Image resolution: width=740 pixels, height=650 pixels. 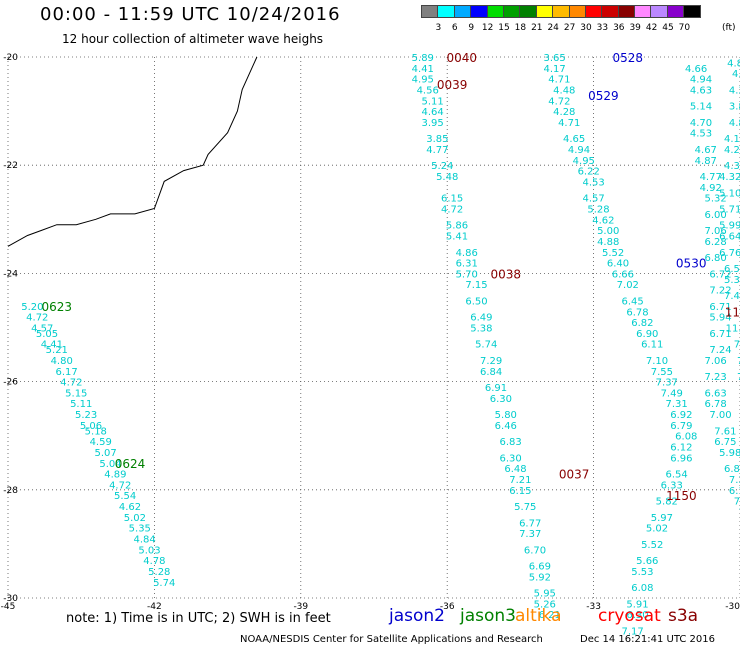 What do you see at coordinates (476, 302) in the screenshot?
I see `wave-height-label: 6.50` at bounding box center [476, 302].